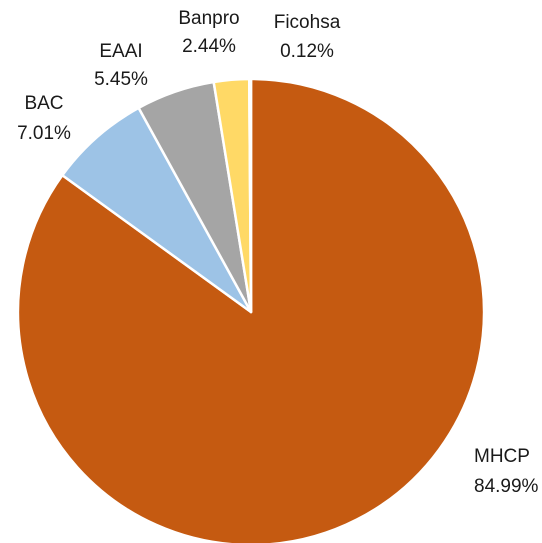 The image size is (542, 543). Describe the element at coordinates (208, 18) in the screenshot. I see `data-label-name-banpro: Banpro` at that location.